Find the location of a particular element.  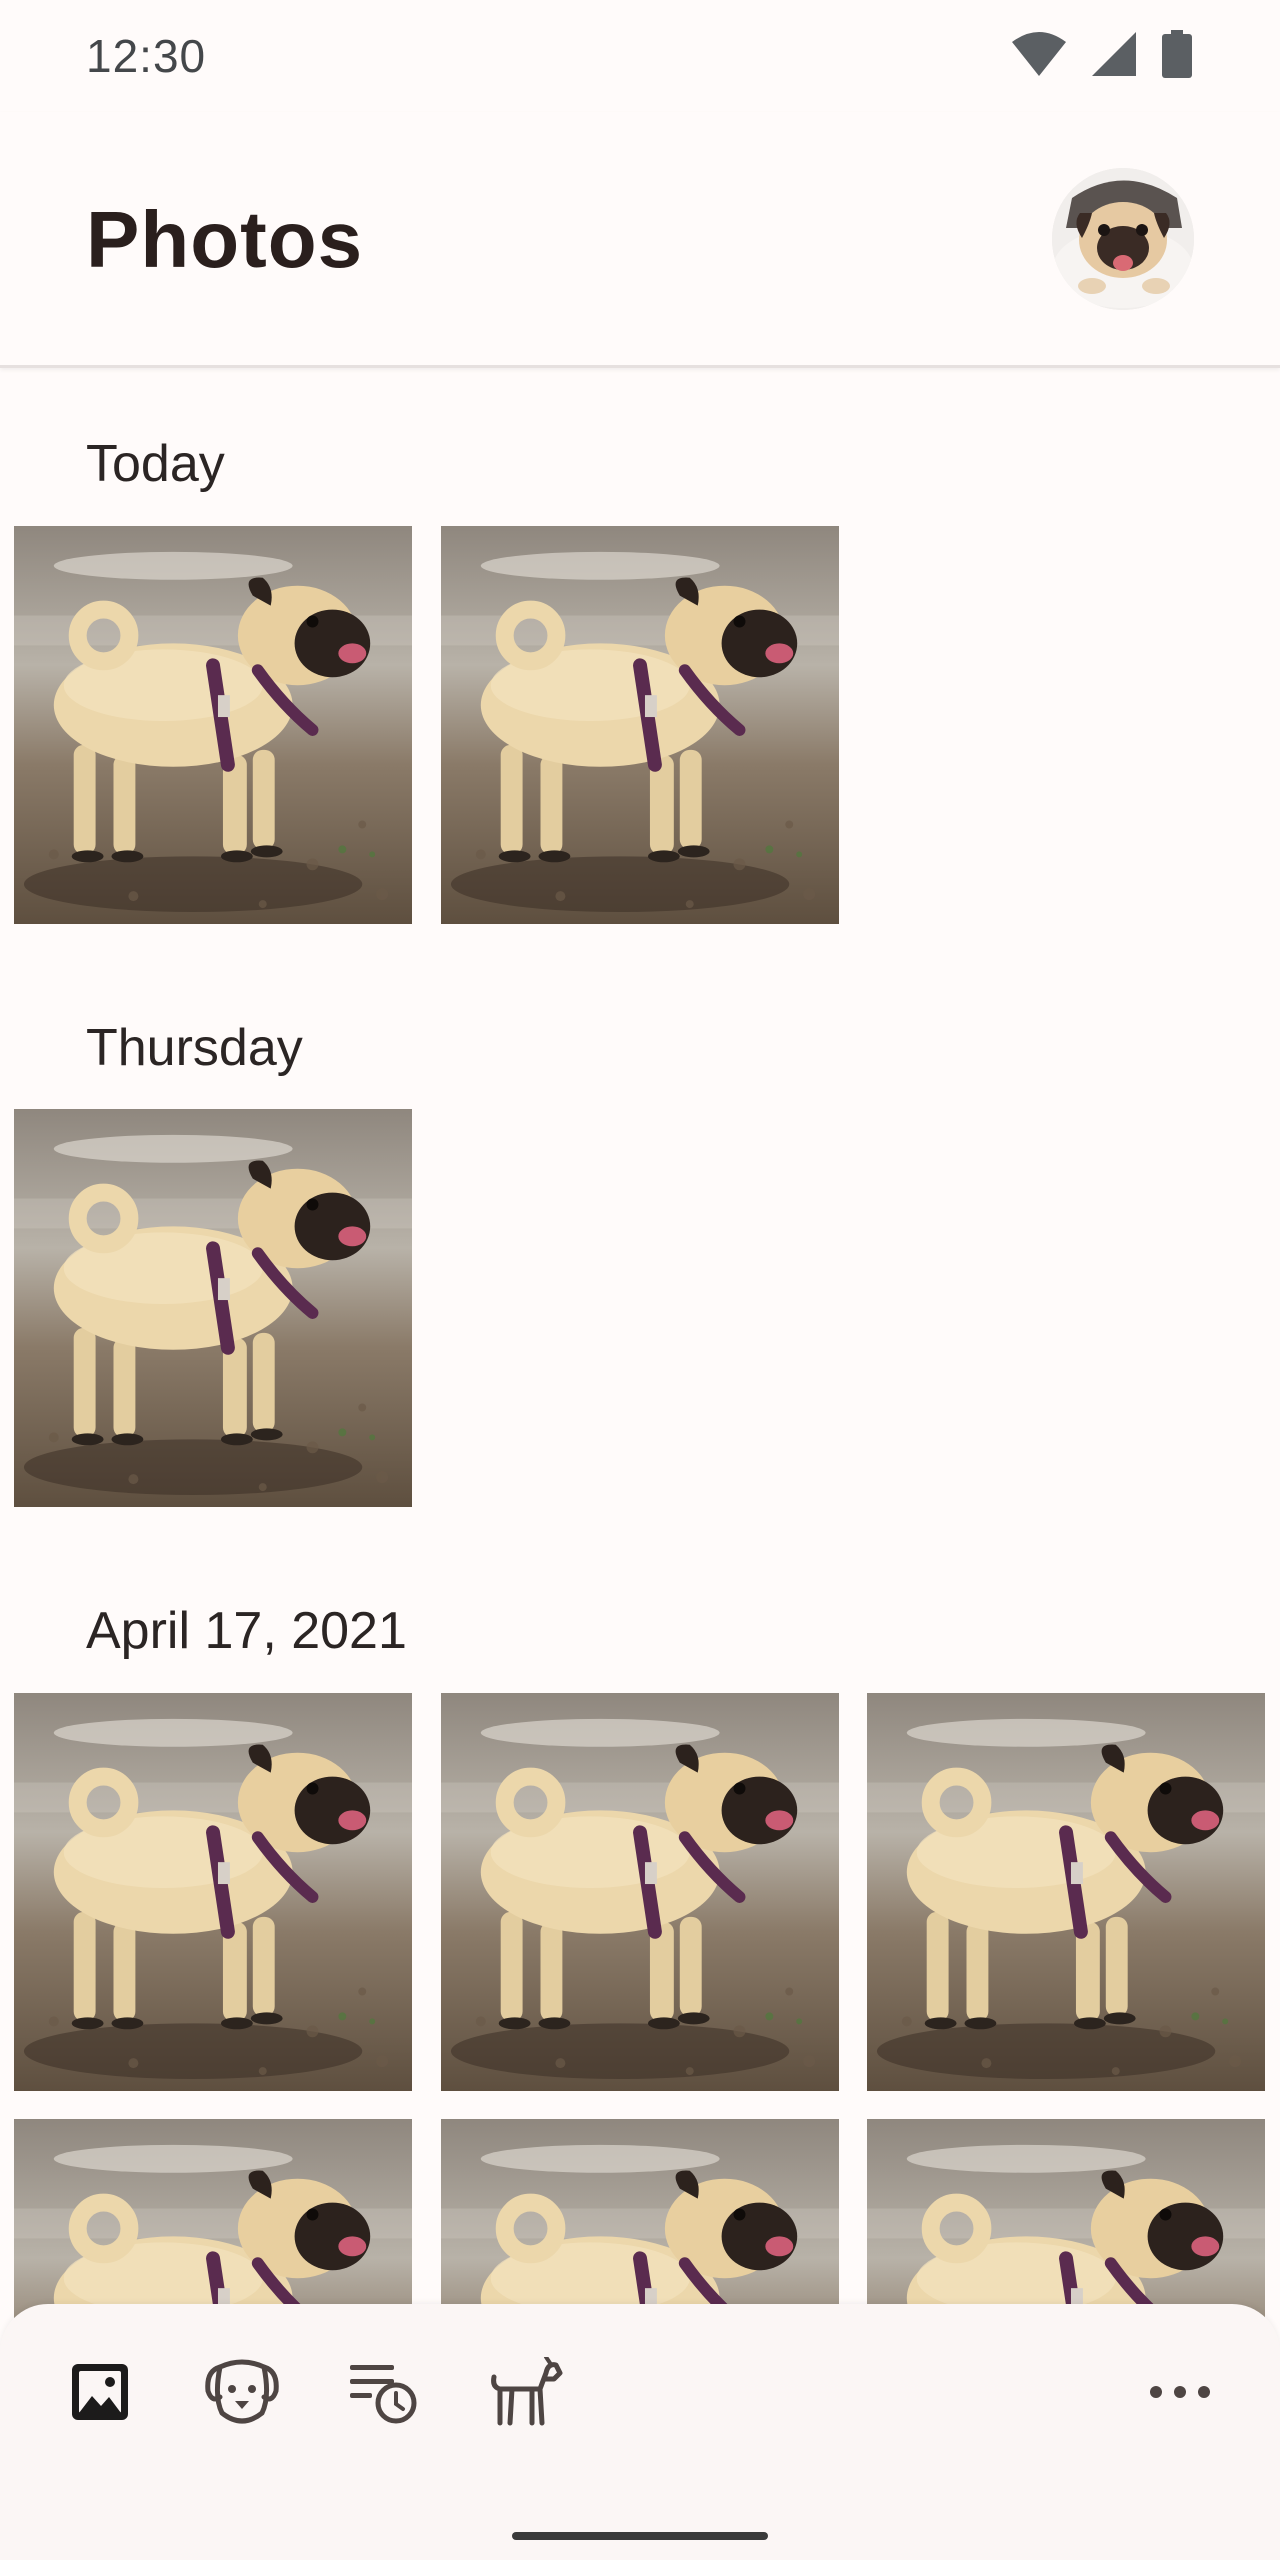

pug-avatar-icon is located at coordinates (1123, 239).